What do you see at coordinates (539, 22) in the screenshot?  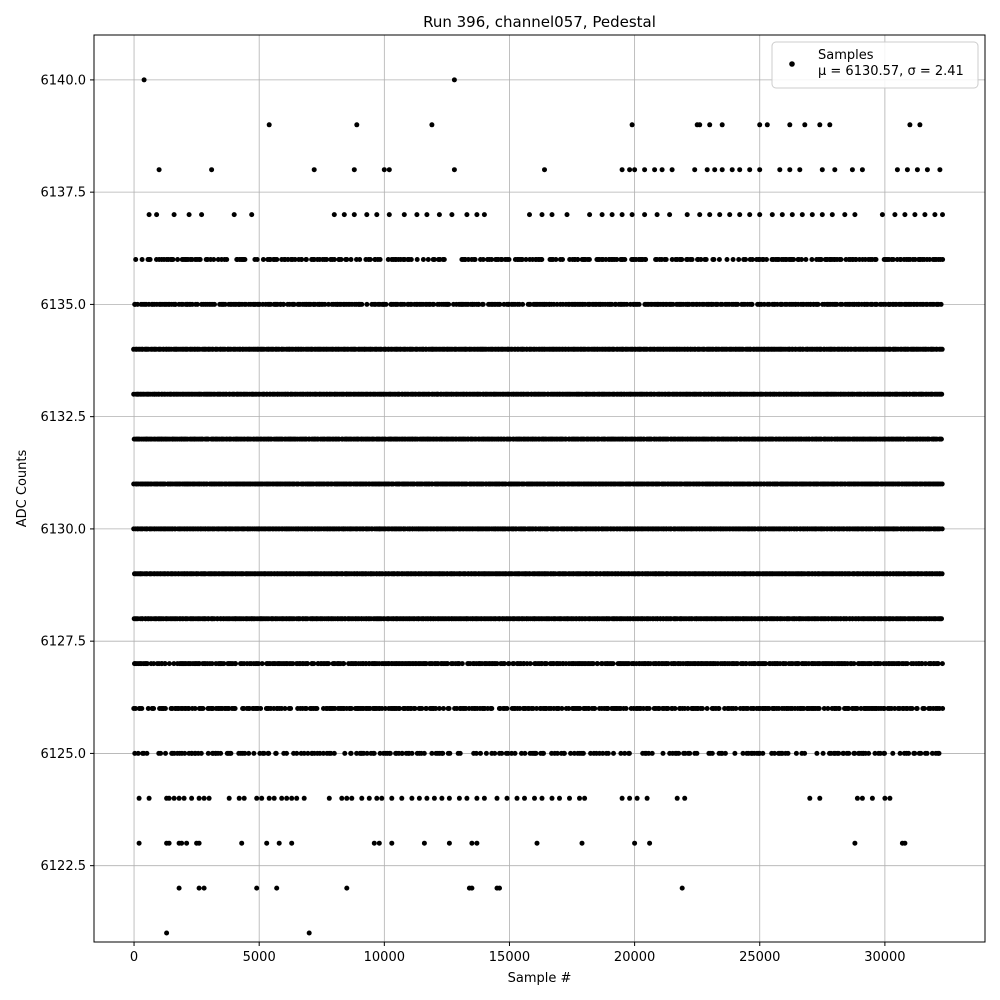 I see `chart-title: Run 396, channel057, Pedestal` at bounding box center [539, 22].